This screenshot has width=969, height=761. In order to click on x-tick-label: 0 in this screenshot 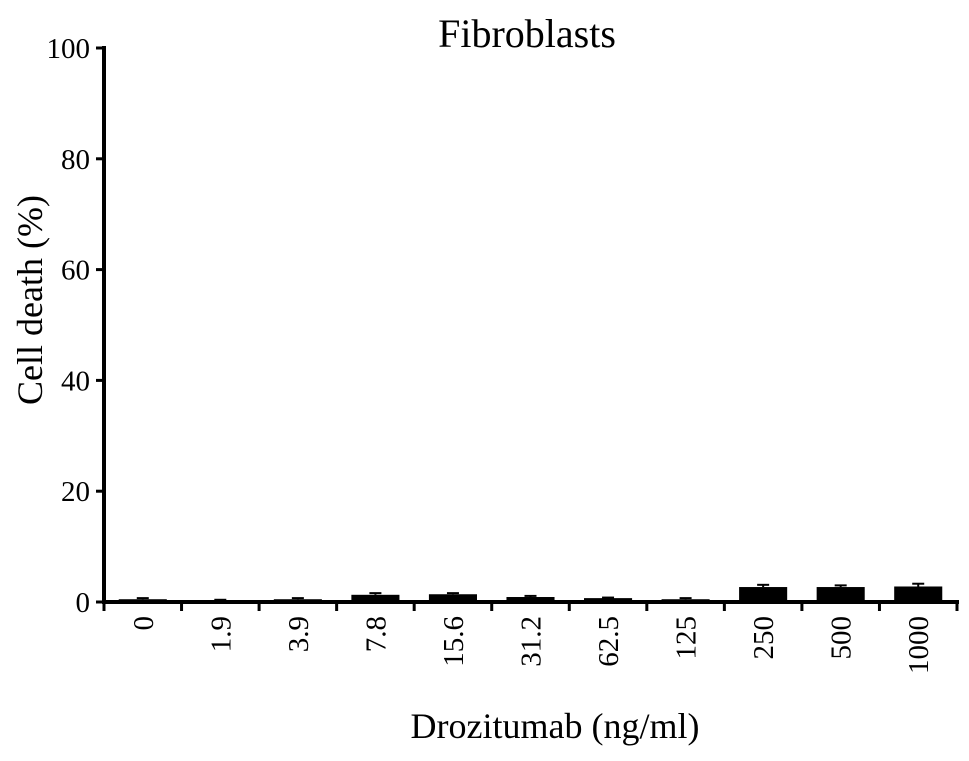, I will do `click(144, 623)`.